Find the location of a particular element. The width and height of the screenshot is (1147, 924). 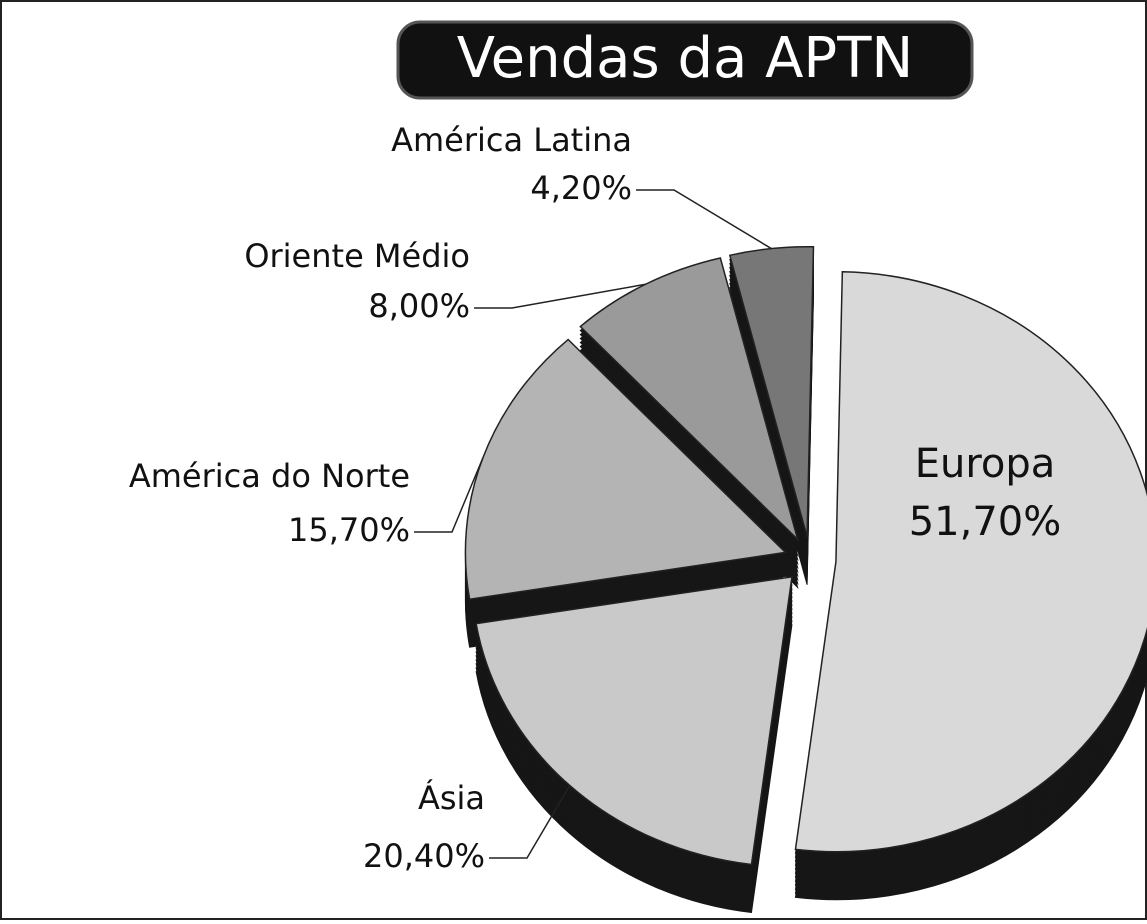

chart-title: Vendas da APTN is located at coordinates (685, 58).